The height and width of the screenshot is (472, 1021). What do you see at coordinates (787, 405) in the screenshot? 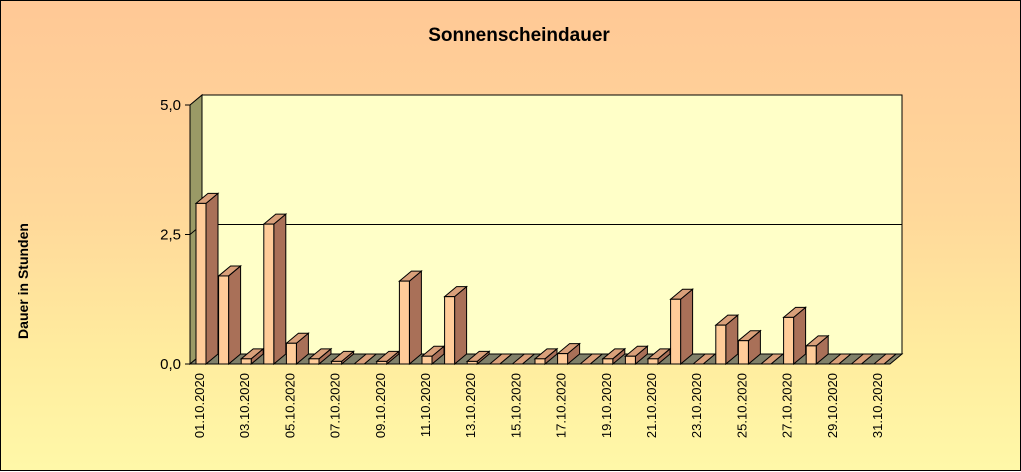
I see `x-tick-label: 27.10.2020` at bounding box center [787, 405].